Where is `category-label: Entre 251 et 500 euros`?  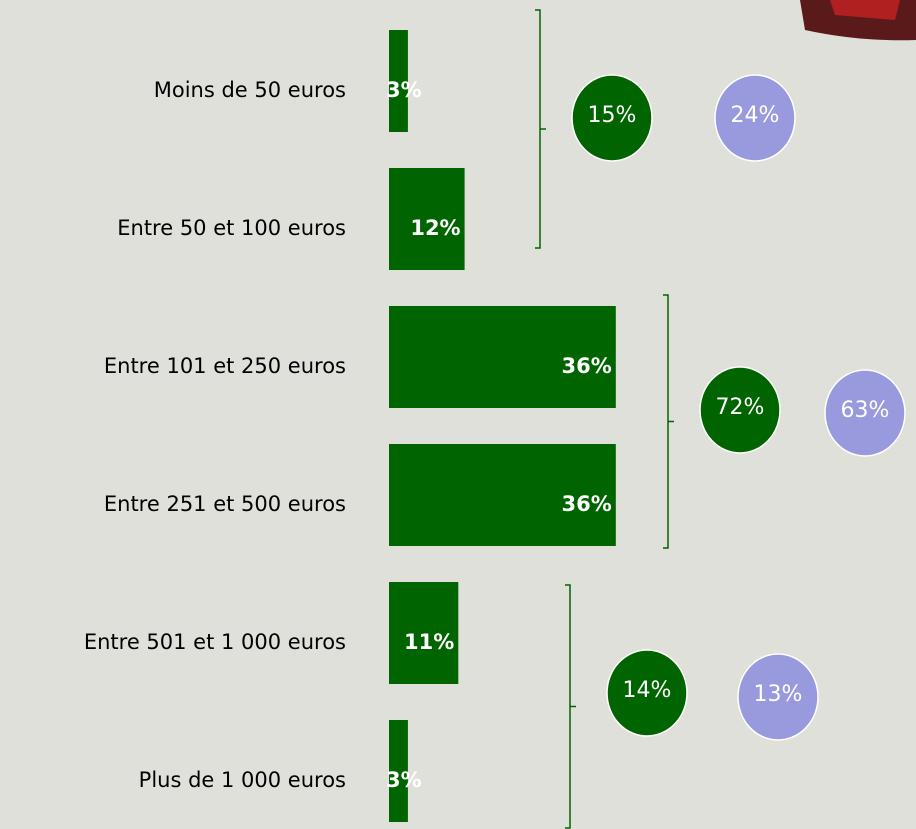
category-label: Entre 251 et 500 euros is located at coordinates (225, 504).